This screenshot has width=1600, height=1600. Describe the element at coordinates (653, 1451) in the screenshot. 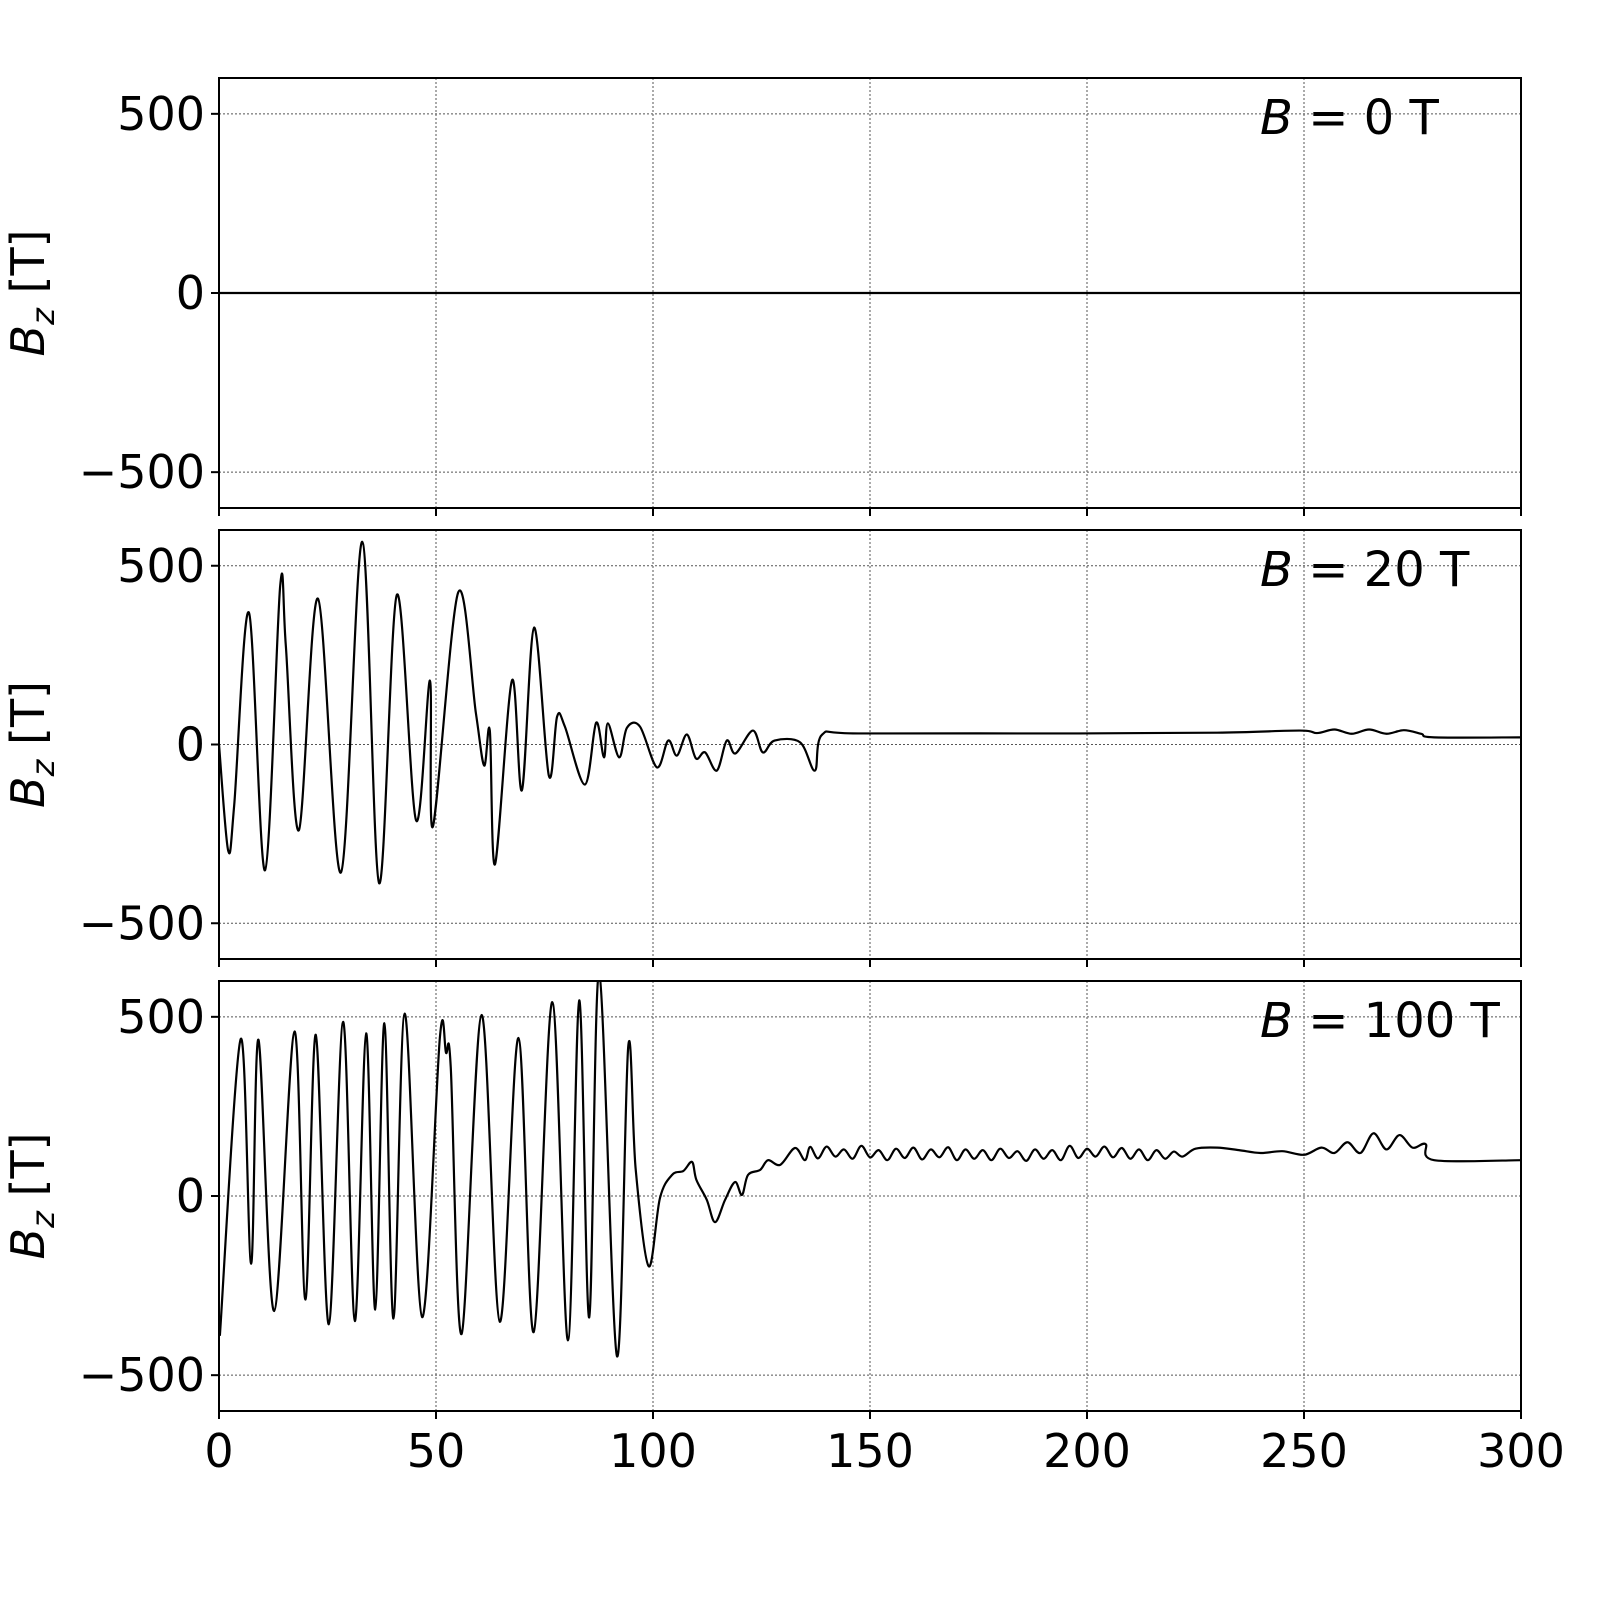

I see `x-tick-label: 100` at that location.